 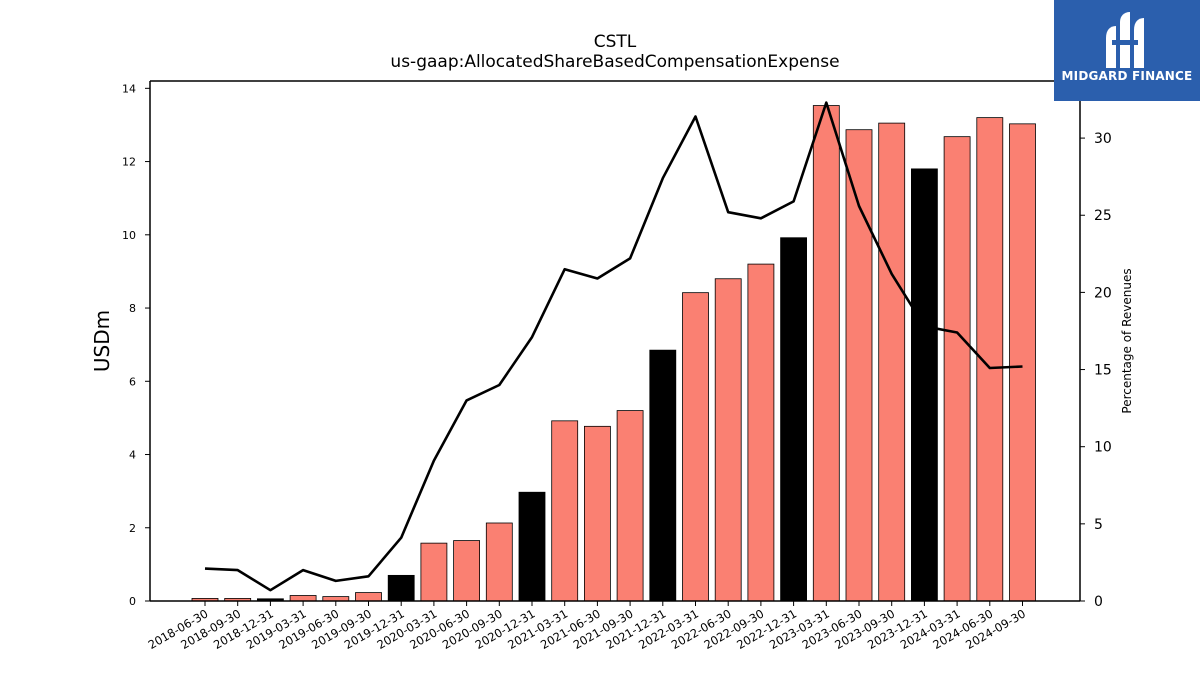 I want to click on y-right-tick-label: 15, so click(x=1103, y=371).